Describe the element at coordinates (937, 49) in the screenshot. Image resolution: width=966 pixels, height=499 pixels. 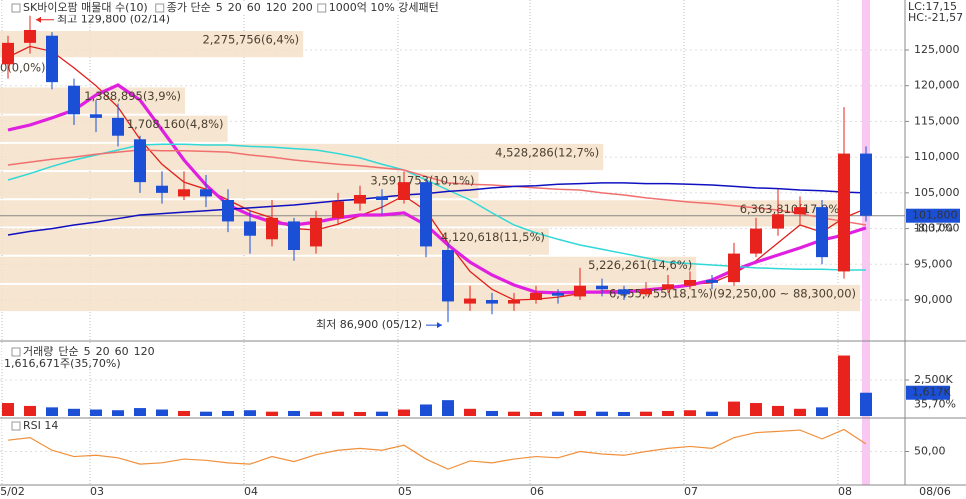
I see `y-tick-label: 125,000` at that location.